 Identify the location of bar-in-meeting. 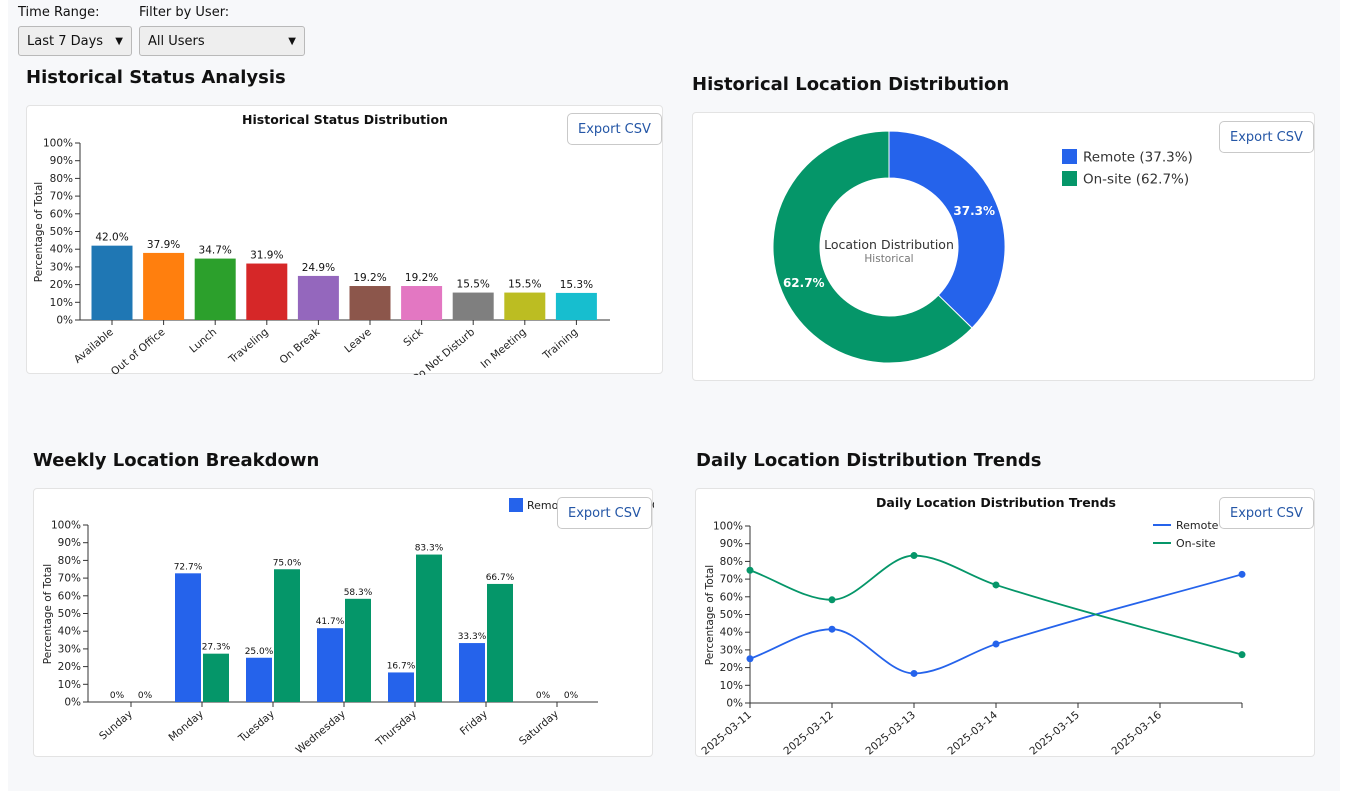
(525, 306).